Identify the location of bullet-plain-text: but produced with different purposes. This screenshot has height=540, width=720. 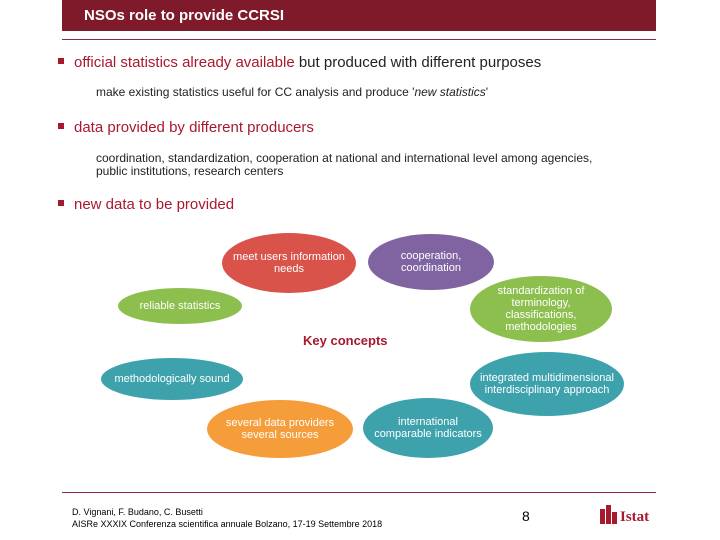
(418, 62).